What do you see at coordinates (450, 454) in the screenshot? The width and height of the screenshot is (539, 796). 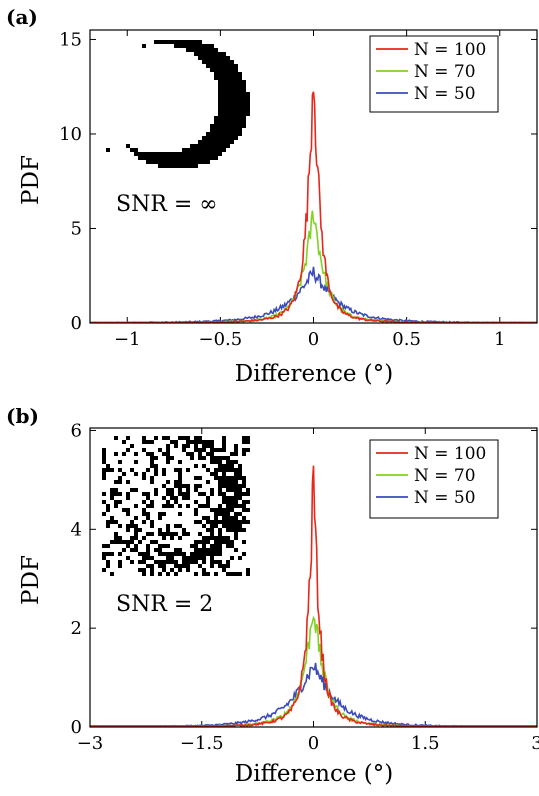 I see `legend-label: N = 100` at bounding box center [450, 454].